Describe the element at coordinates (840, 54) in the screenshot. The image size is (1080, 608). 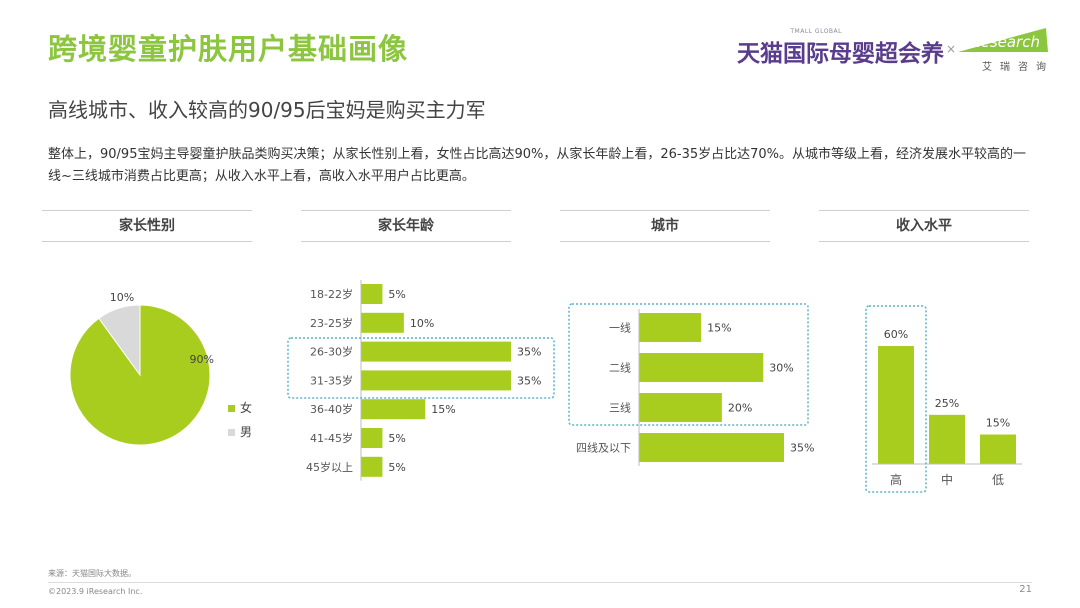
I see `tmall-logo-text: 天猫国际母婴超会养` at that location.